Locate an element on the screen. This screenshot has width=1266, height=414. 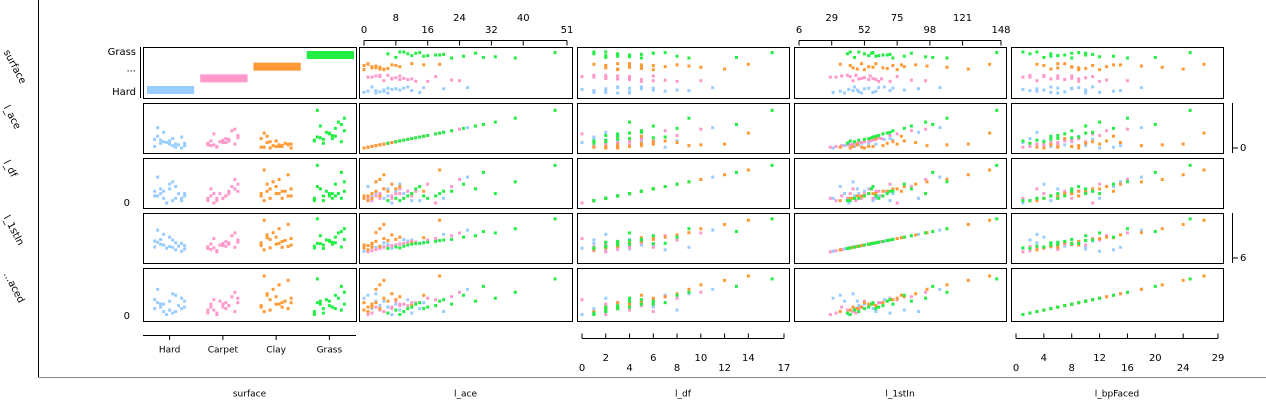
tick-label: 10 is located at coordinates (700, 358).